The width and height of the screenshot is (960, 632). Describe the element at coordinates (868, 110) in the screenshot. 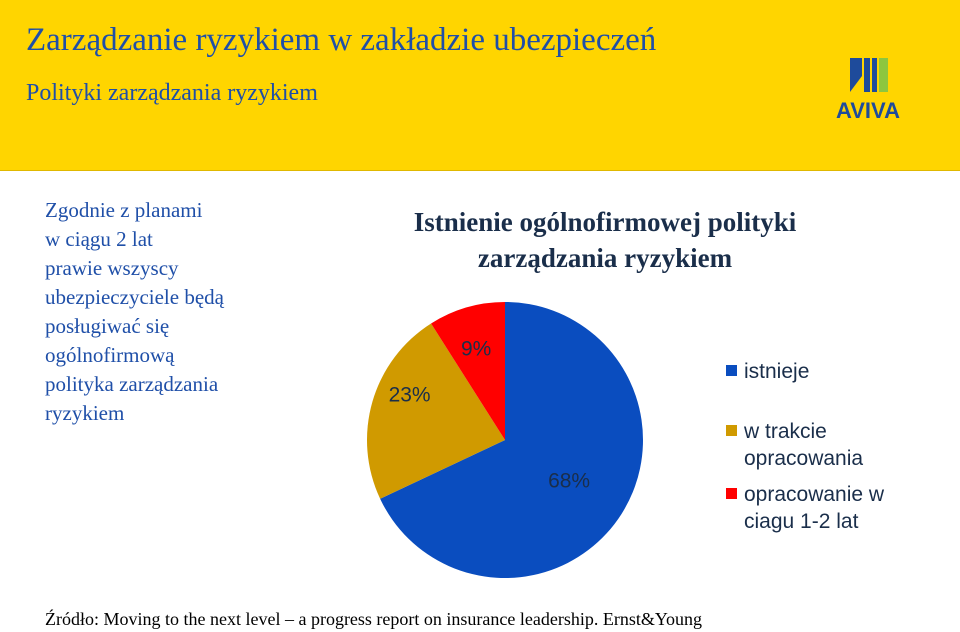

I see `logo-text: AVIVA` at that location.